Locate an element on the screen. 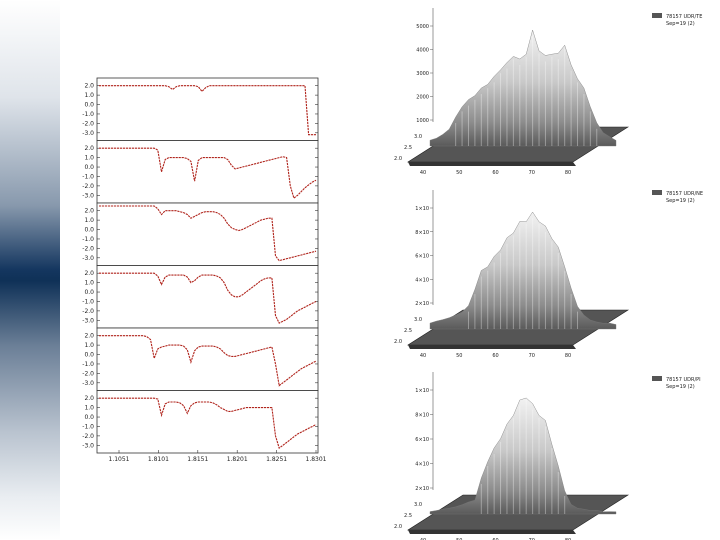 The image size is (720, 540). x-tick-label: 1.8201 is located at coordinates (237, 459).